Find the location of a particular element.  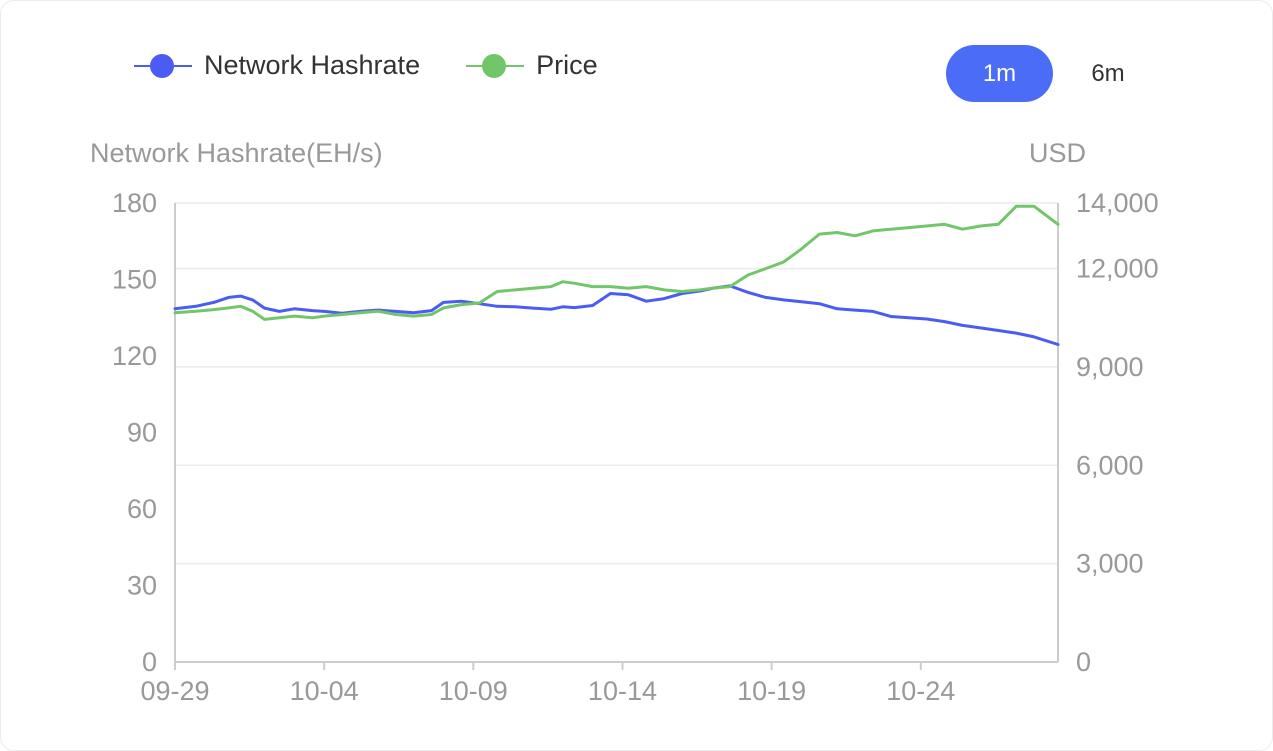

time-range-toggle: 1m 6m is located at coordinates (1054, 73).